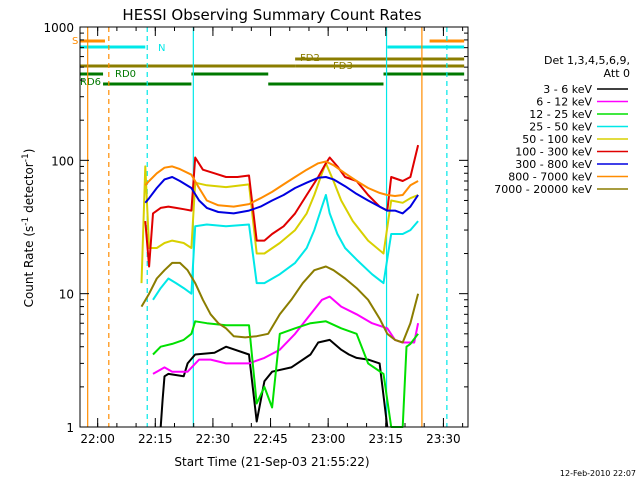 The image size is (640, 480). Describe the element at coordinates (268, 62) in the screenshot. I see `observing-flags: SNFD2FD3RD0RD6` at that location.